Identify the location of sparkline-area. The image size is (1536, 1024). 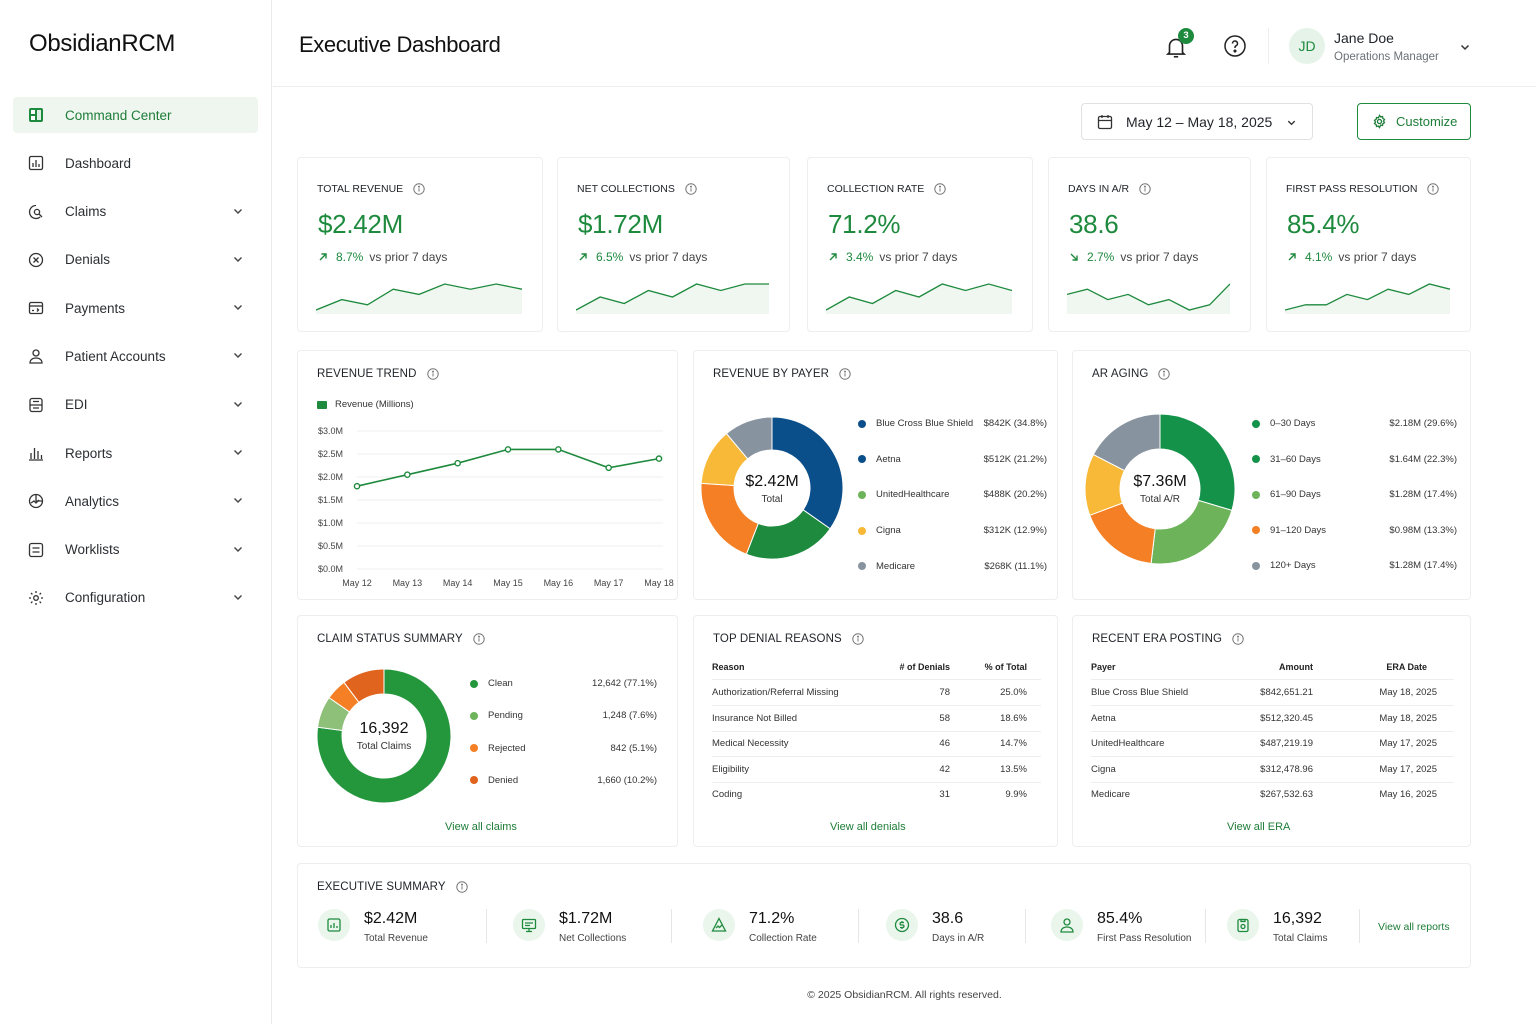
(1148, 299).